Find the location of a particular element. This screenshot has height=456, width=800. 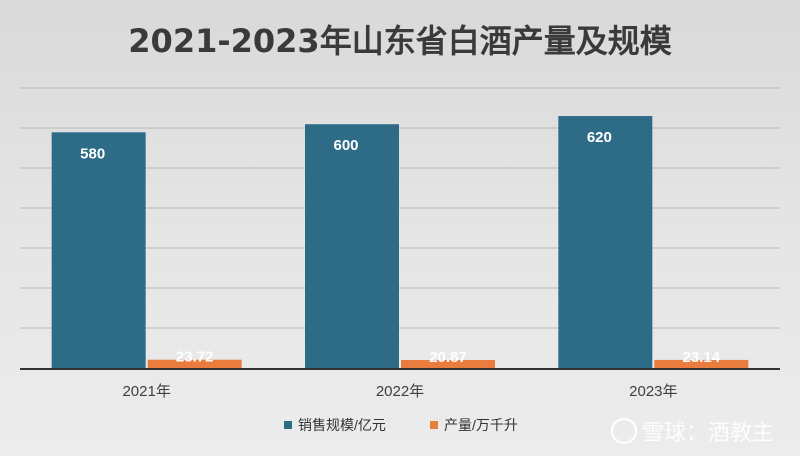

x-tick-labels: 2021年 2022年 2023年 is located at coordinates (399, 391).